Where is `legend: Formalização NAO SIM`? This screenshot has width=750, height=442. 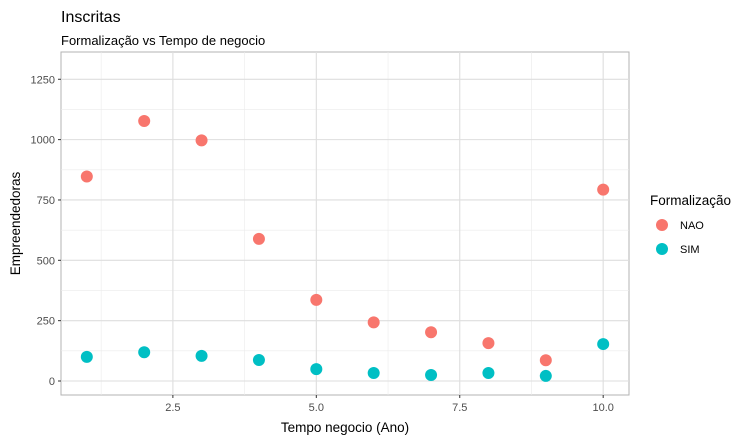 legend: Formalização NAO SIM is located at coordinates (690, 224).